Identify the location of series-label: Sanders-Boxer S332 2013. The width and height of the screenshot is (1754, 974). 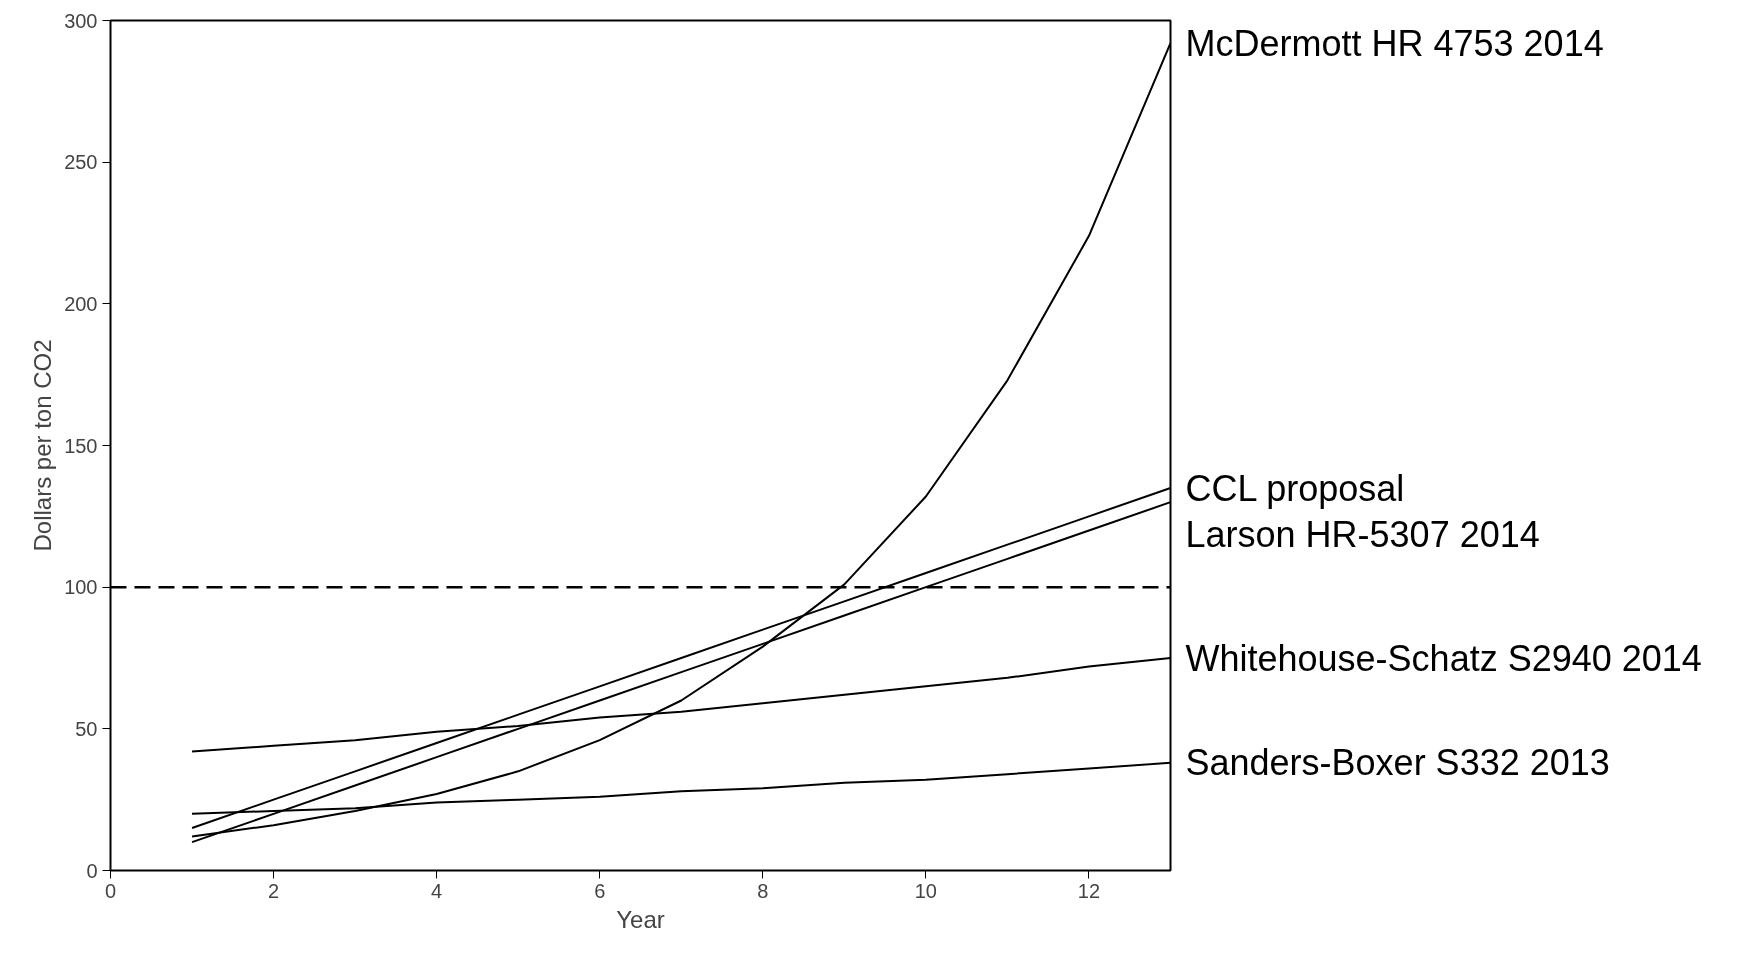
(1397, 763).